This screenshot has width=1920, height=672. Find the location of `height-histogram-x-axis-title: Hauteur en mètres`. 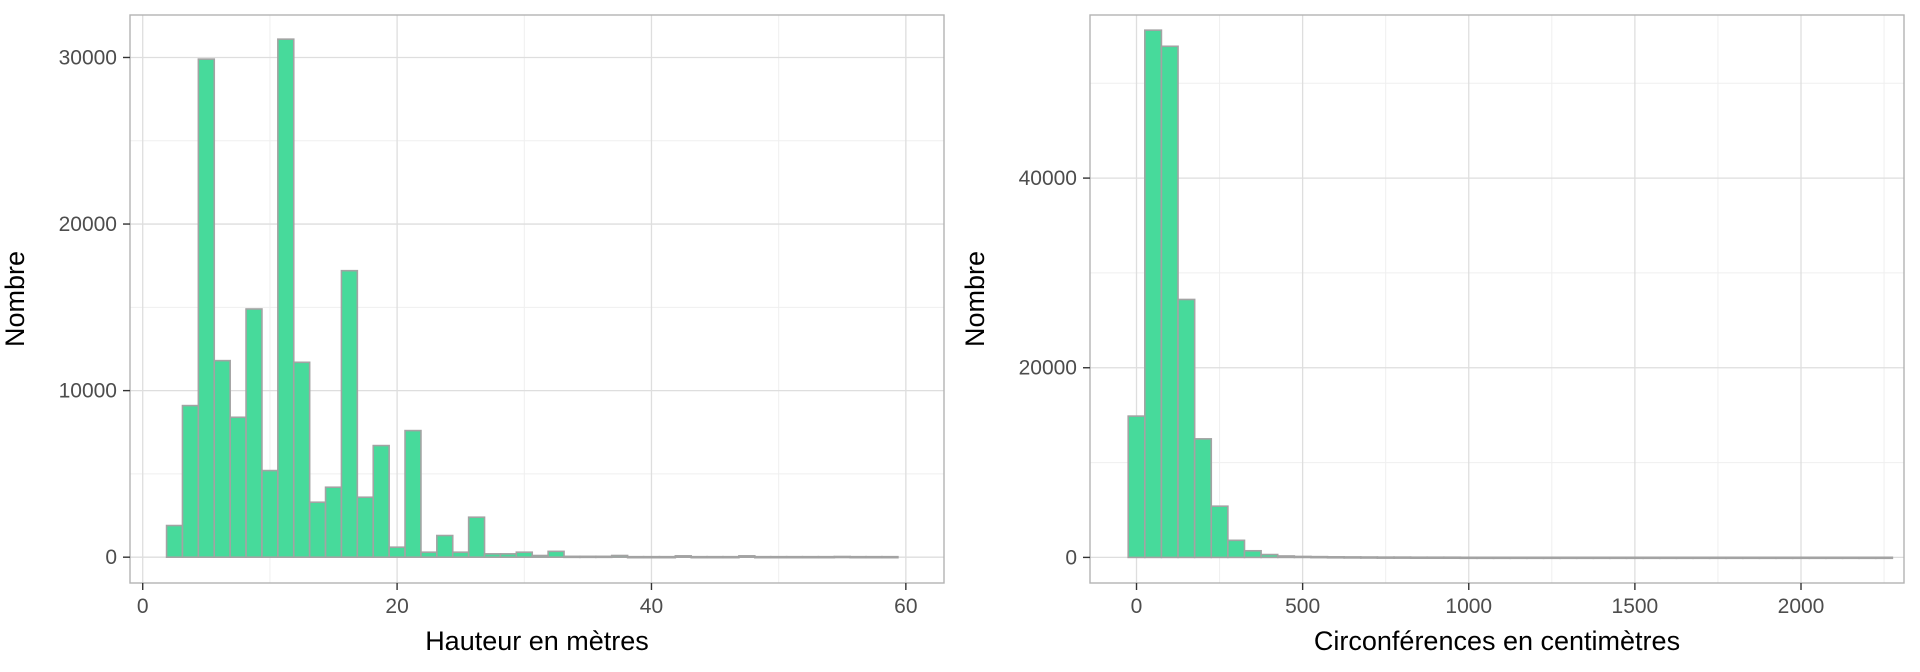

height-histogram-x-axis-title: Hauteur en mètres is located at coordinates (537, 641).